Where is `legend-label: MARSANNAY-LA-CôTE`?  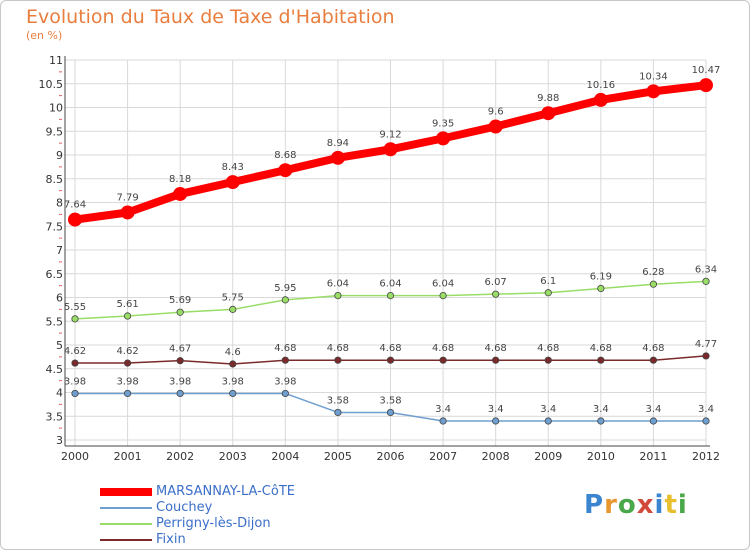 legend-label: MARSANNAY-LA-CôTE is located at coordinates (225, 491).